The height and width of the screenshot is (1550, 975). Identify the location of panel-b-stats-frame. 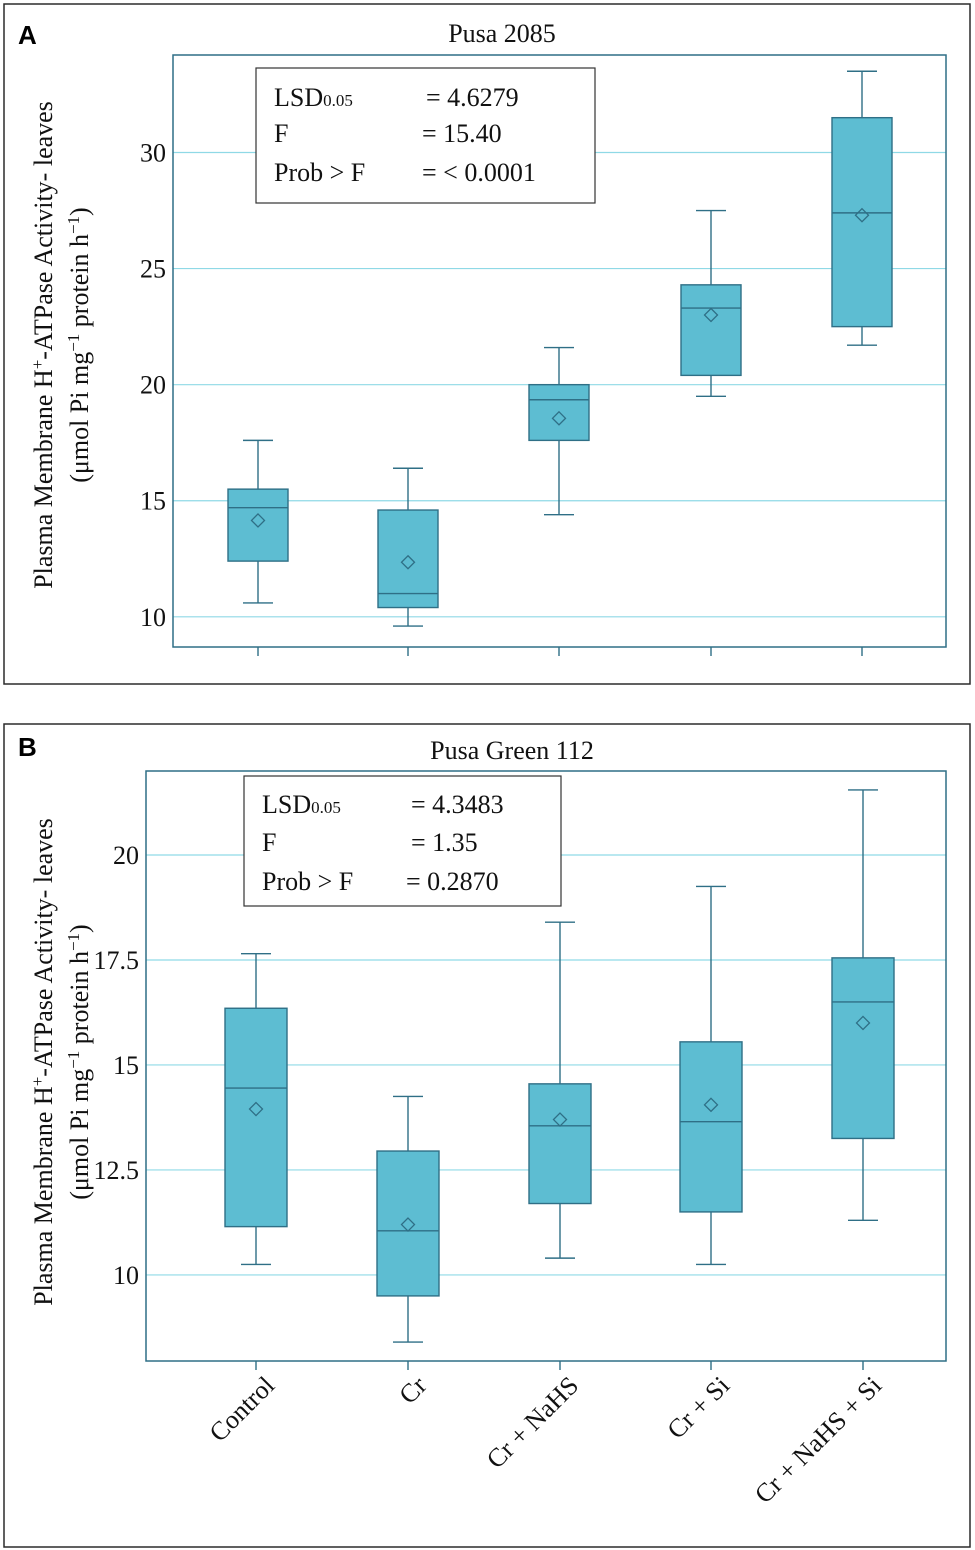
(402, 841).